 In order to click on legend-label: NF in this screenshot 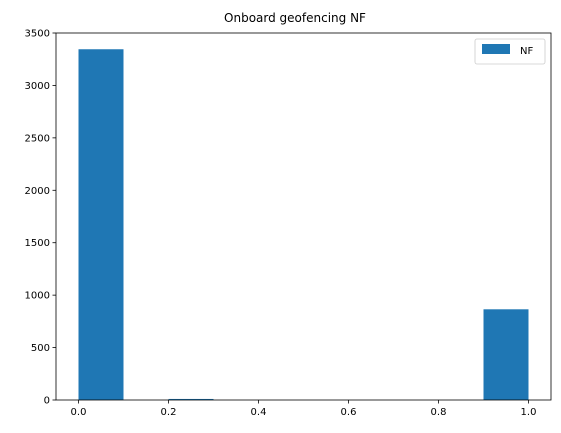, I will do `click(526, 51)`.